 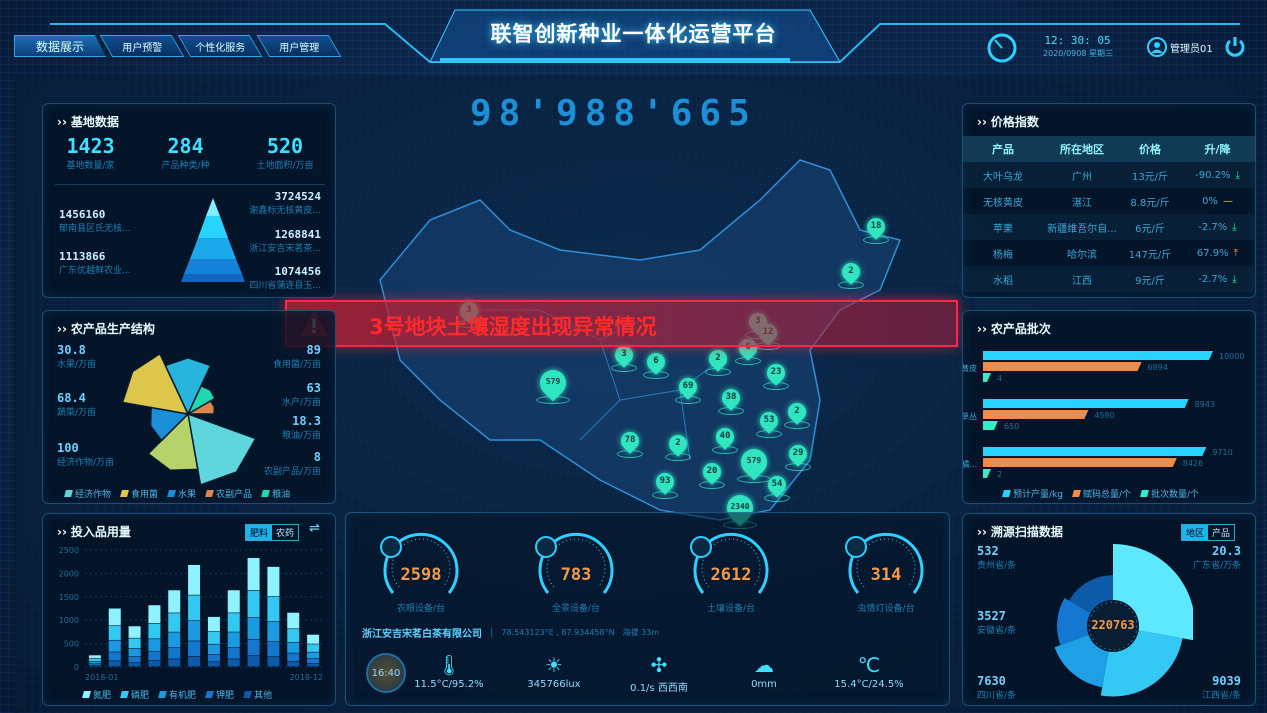 I want to click on inputs-toggle: 肥料 农药, so click(x=272, y=532).